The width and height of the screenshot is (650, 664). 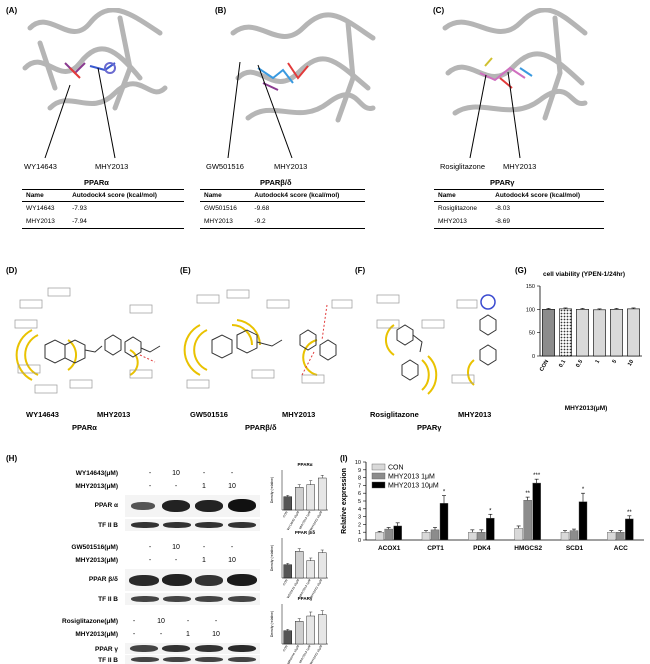 I want to click on mini-chart-ylabel: Density (relative), so click(x=272, y=558).